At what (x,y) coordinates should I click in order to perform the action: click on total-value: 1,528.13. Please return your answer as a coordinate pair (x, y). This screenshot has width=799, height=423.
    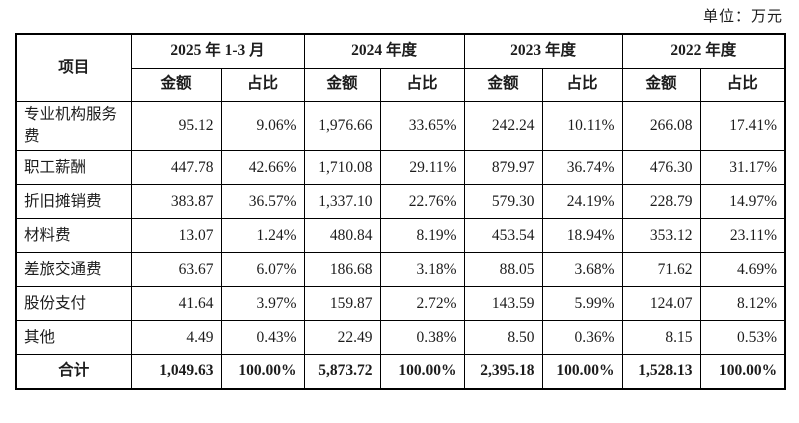
    Looking at the image, I should click on (661, 372).